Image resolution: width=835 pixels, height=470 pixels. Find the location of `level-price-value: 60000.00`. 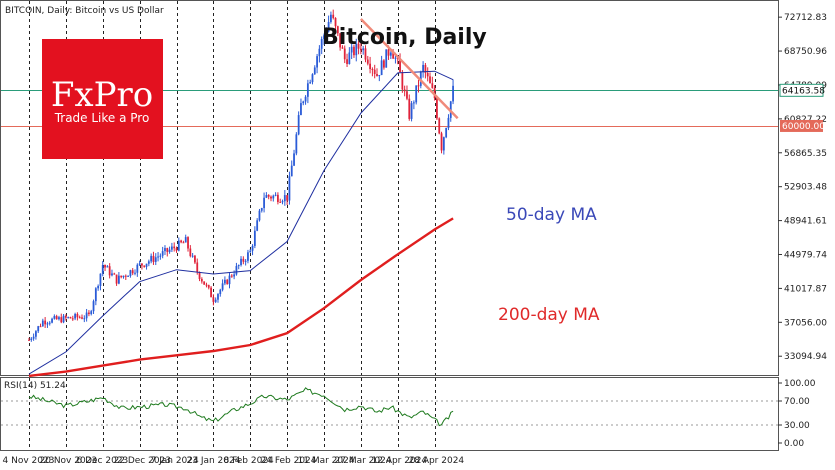

level-price-value: 60000.00 is located at coordinates (803, 127).